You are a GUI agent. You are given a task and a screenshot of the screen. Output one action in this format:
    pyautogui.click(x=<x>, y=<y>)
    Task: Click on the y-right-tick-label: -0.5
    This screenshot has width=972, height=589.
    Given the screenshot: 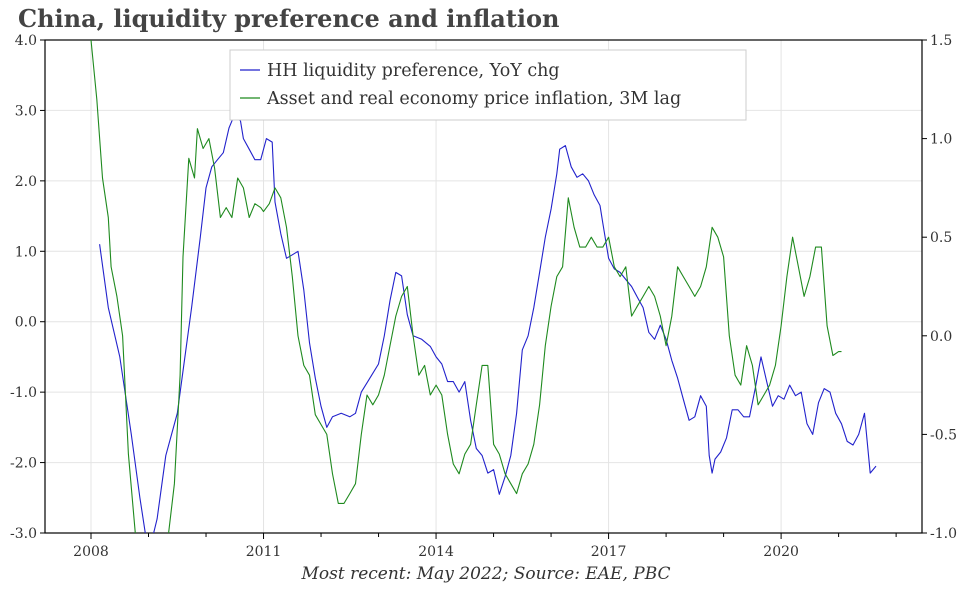 What is the action you would take?
    pyautogui.click(x=943, y=435)
    